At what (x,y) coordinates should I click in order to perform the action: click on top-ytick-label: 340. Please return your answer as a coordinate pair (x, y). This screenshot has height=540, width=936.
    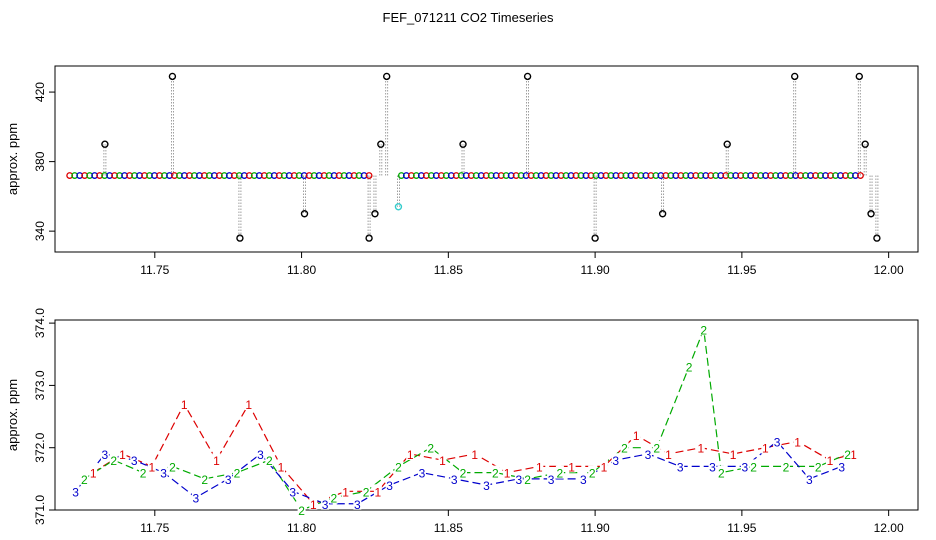
    Looking at the image, I should click on (40, 231).